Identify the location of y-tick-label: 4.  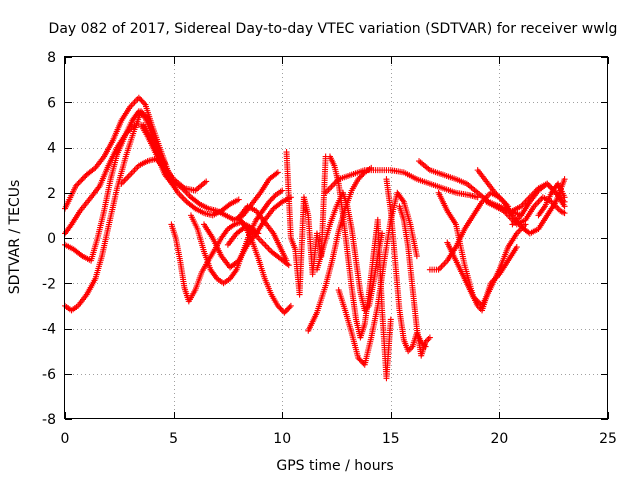
(51, 149).